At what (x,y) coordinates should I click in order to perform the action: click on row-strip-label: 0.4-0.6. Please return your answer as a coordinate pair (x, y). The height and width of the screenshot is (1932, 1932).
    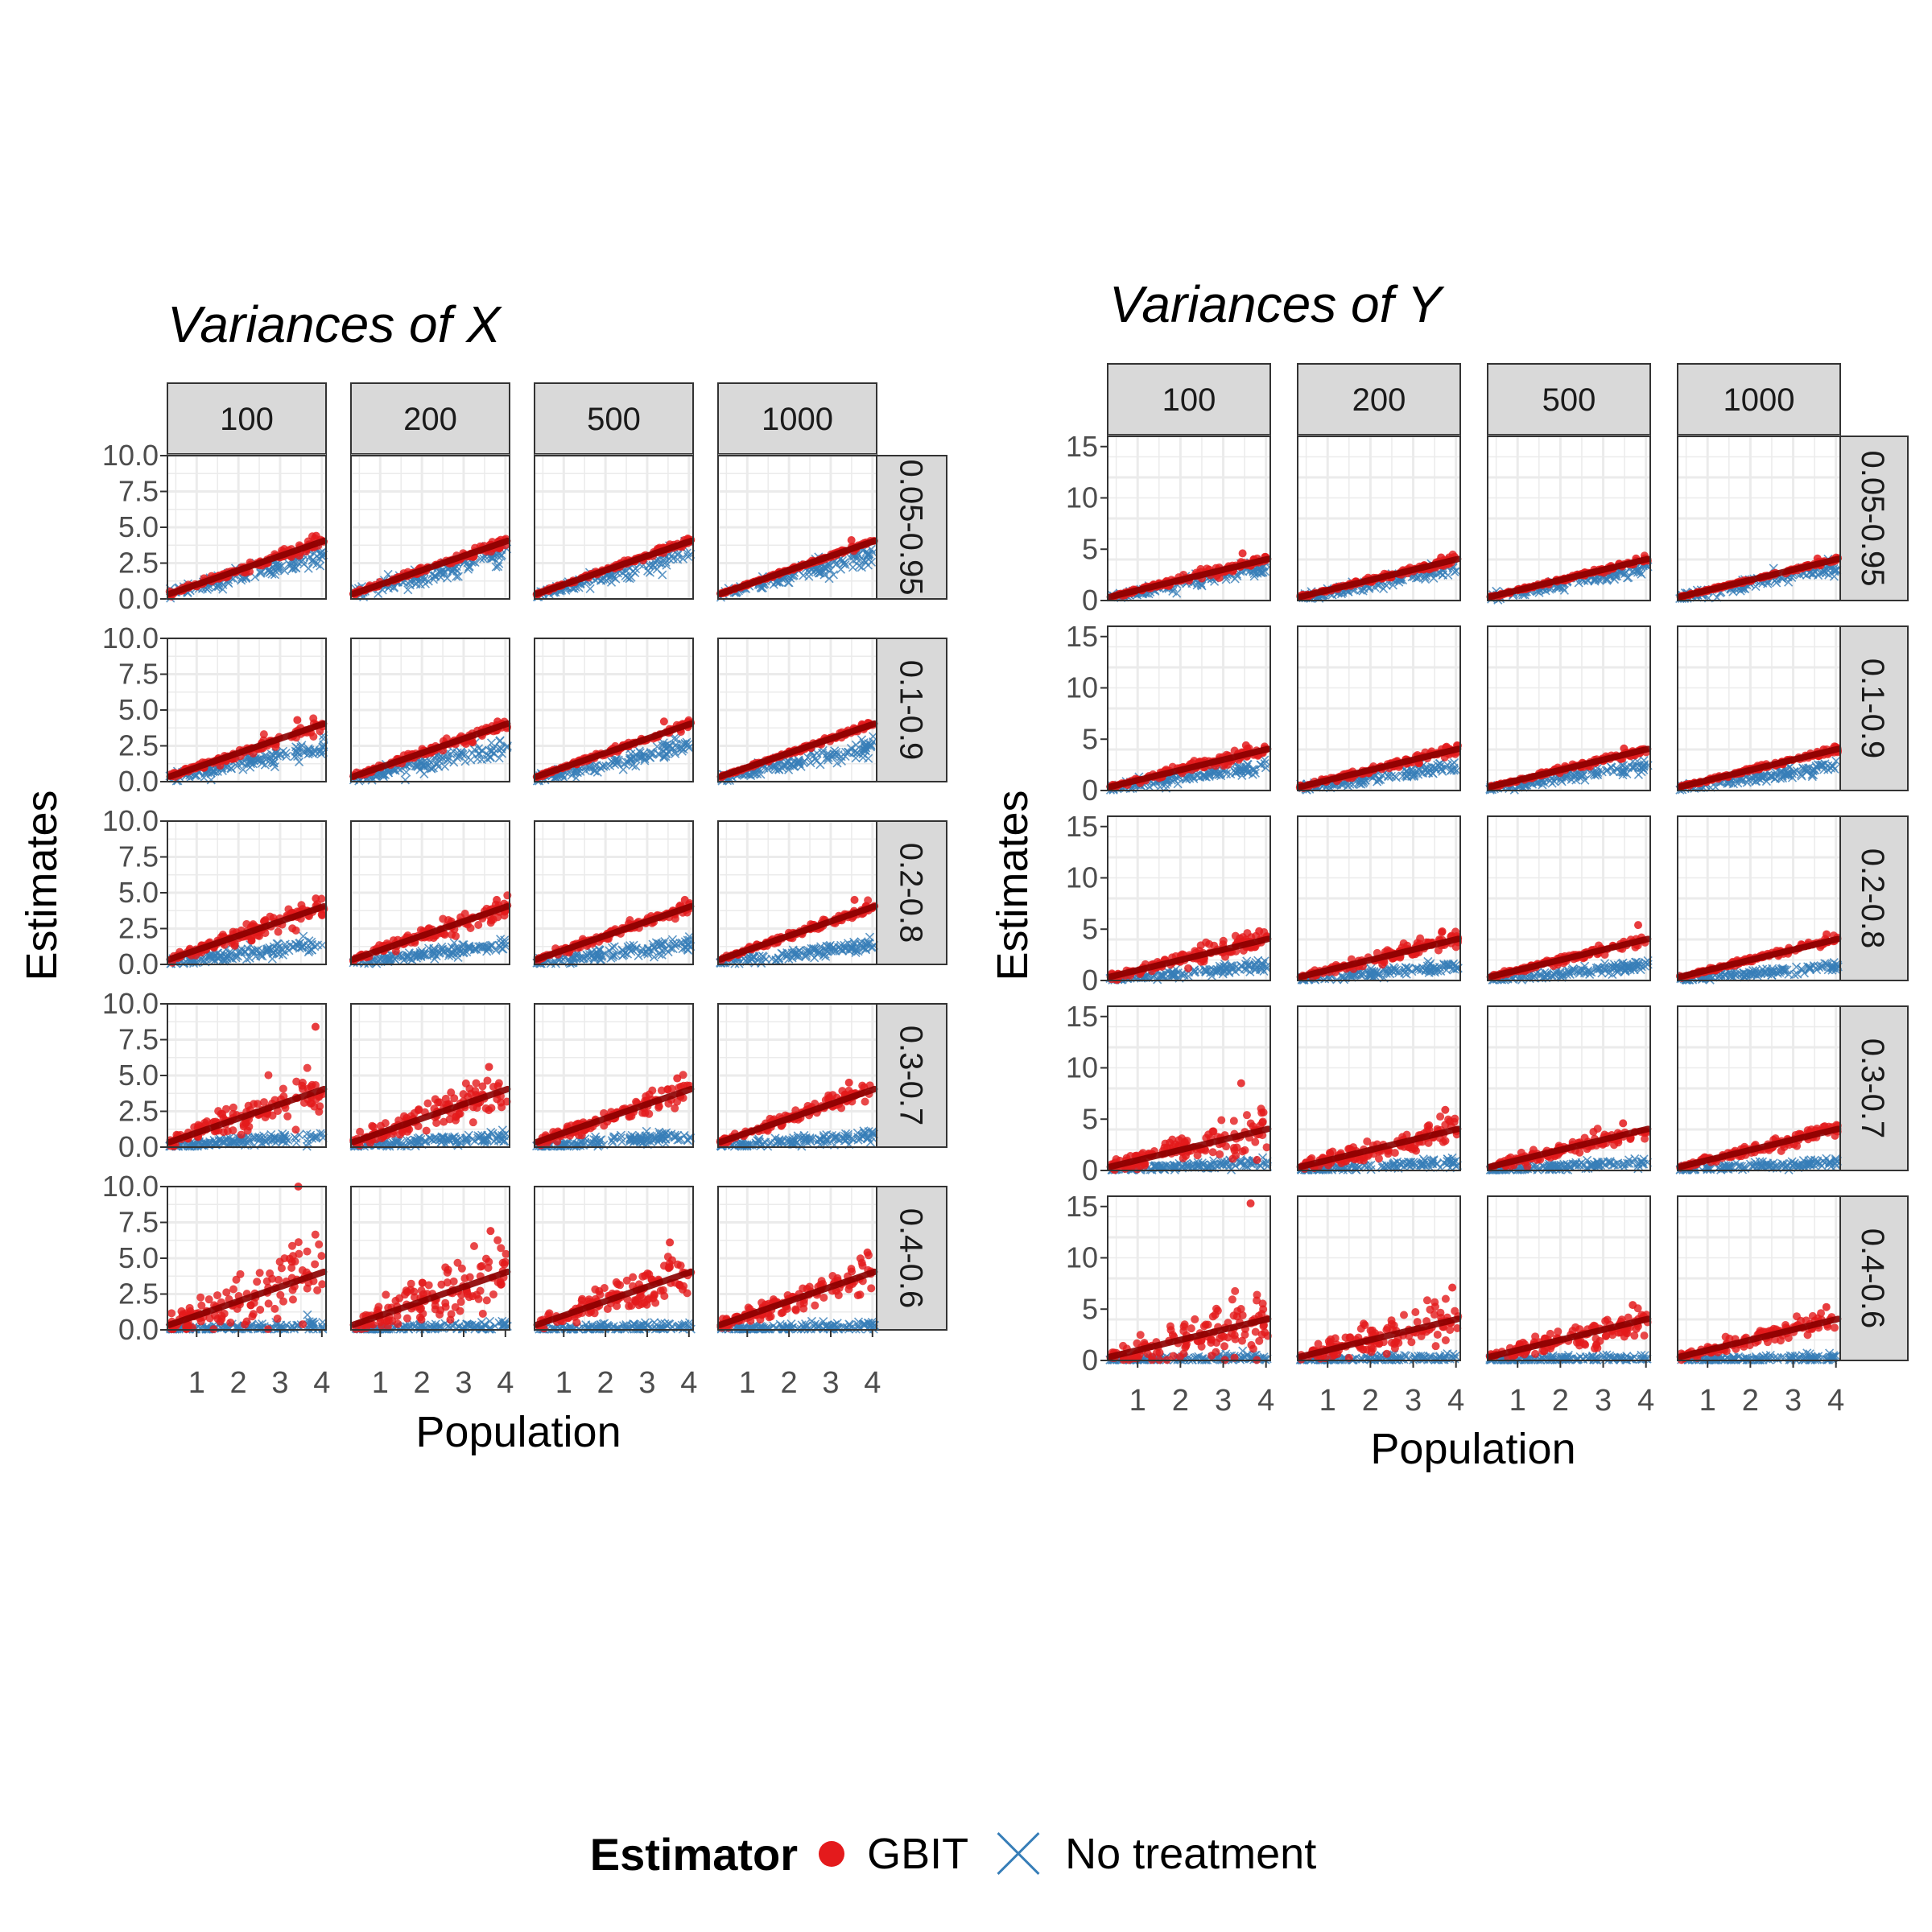
    Looking at the image, I should click on (911, 1258).